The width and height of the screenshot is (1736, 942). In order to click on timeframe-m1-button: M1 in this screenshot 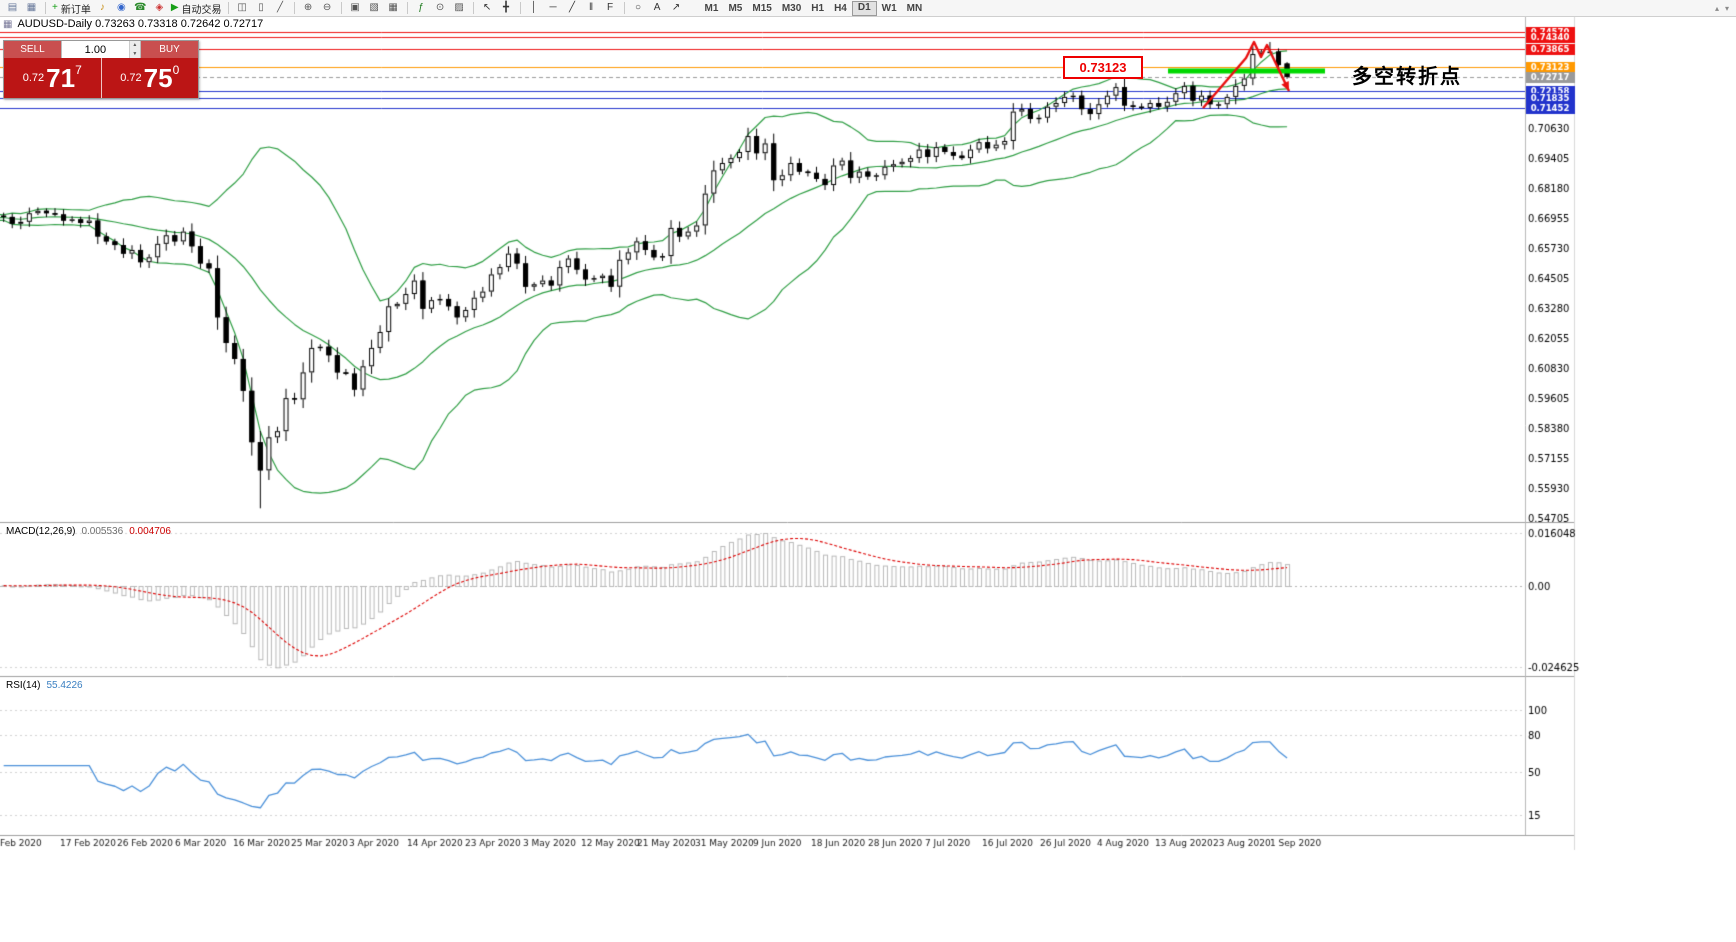, I will do `click(711, 8)`.